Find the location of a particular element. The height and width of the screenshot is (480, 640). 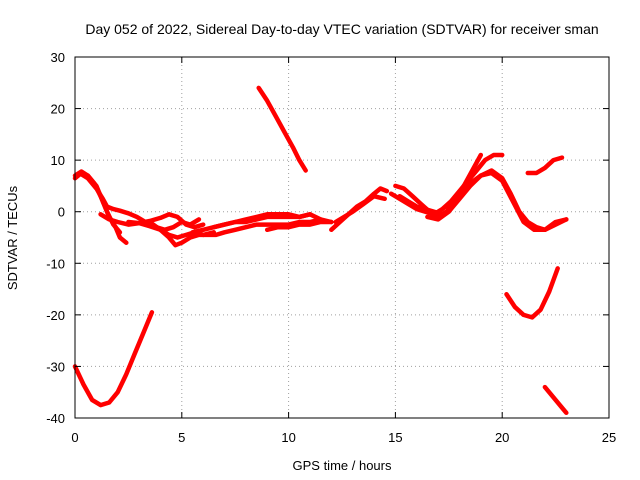

y-tick-label: -40 is located at coordinates (55, 418).